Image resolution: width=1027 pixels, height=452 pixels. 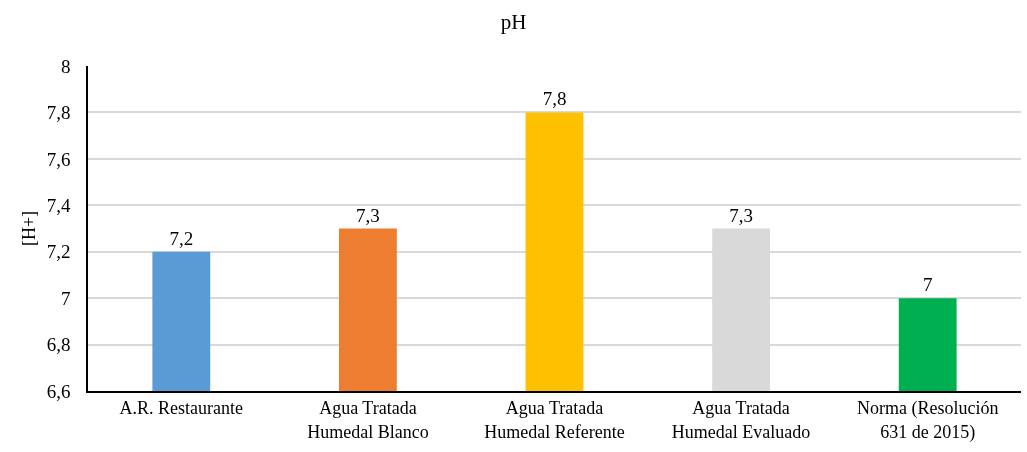 I want to click on x-tick-label: Agua Tratada Humedal Blanco, so click(x=368, y=420).